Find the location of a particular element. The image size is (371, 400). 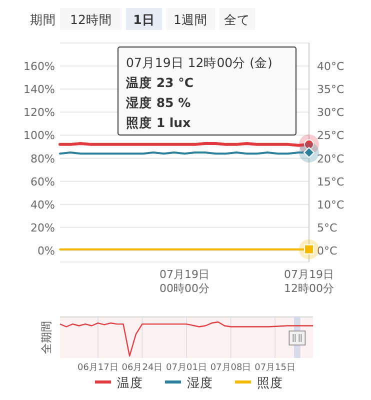

text: 12時間 is located at coordinates (91, 19).